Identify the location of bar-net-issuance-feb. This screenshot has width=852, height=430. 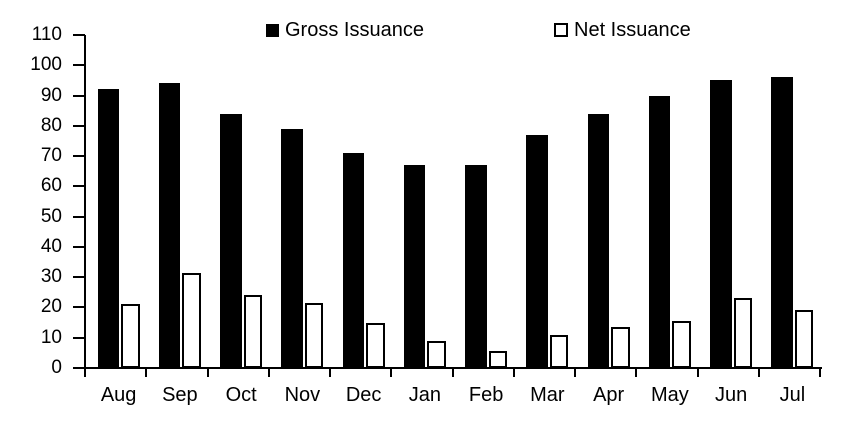
(497, 359).